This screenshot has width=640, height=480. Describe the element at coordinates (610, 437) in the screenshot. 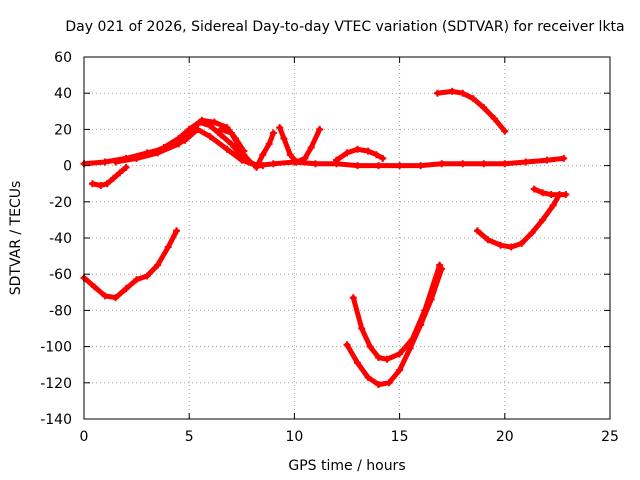

I see `x-tick-label: 25` at that location.